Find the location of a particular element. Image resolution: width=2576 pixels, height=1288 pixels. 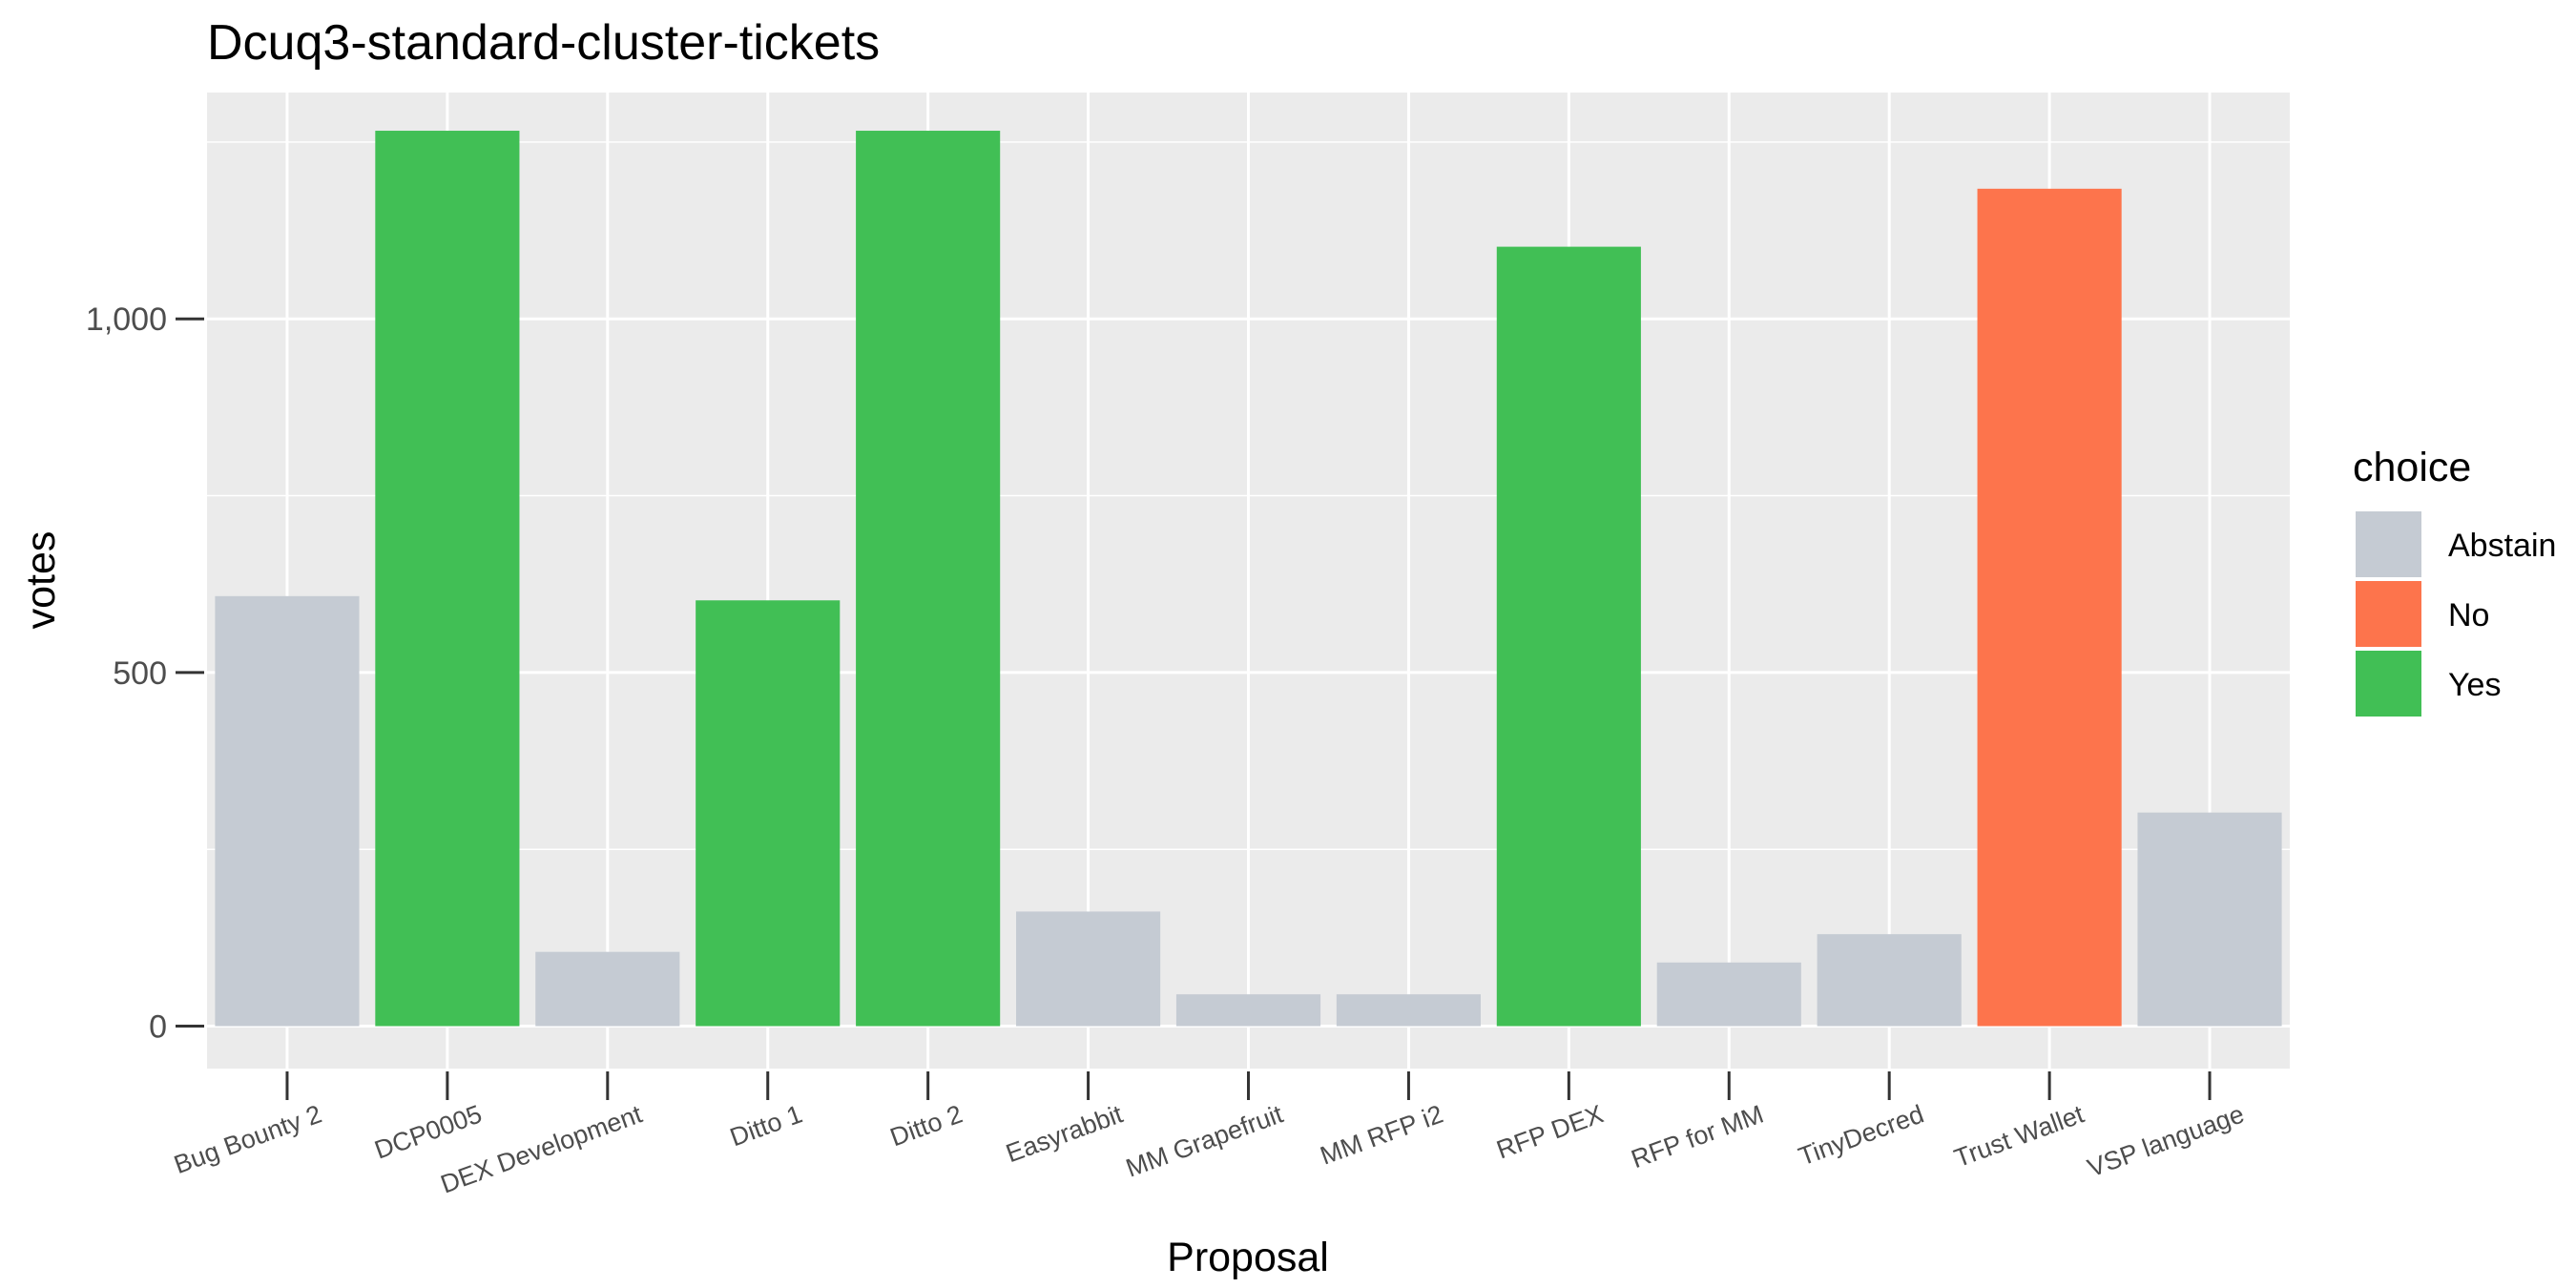

legend: choice Abstain No Yes is located at coordinates (2454, 581).